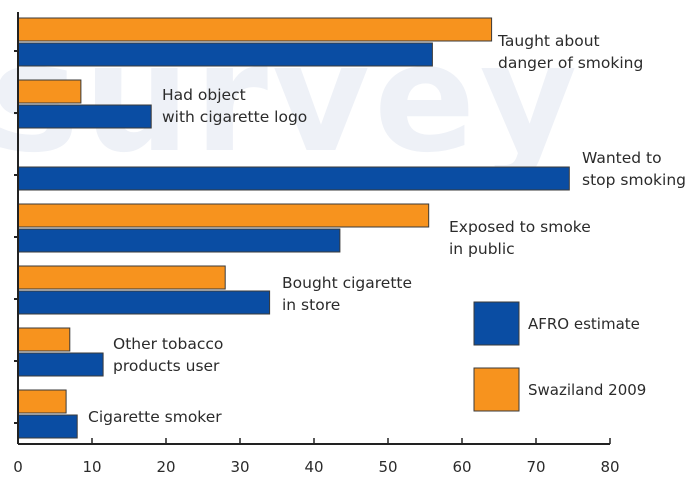 The height and width of the screenshot is (477, 688). I want to click on legend: AFRO estimate Swaziland 2009, so click(559, 356).